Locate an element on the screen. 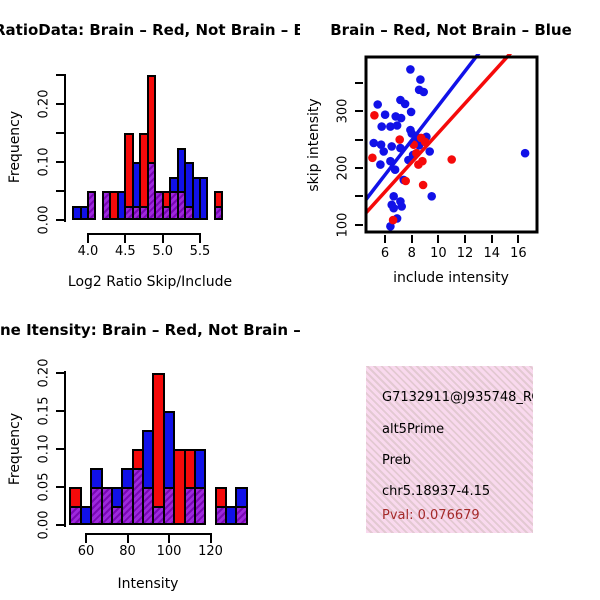  x-tick-label: 6 is located at coordinates (385, 253).